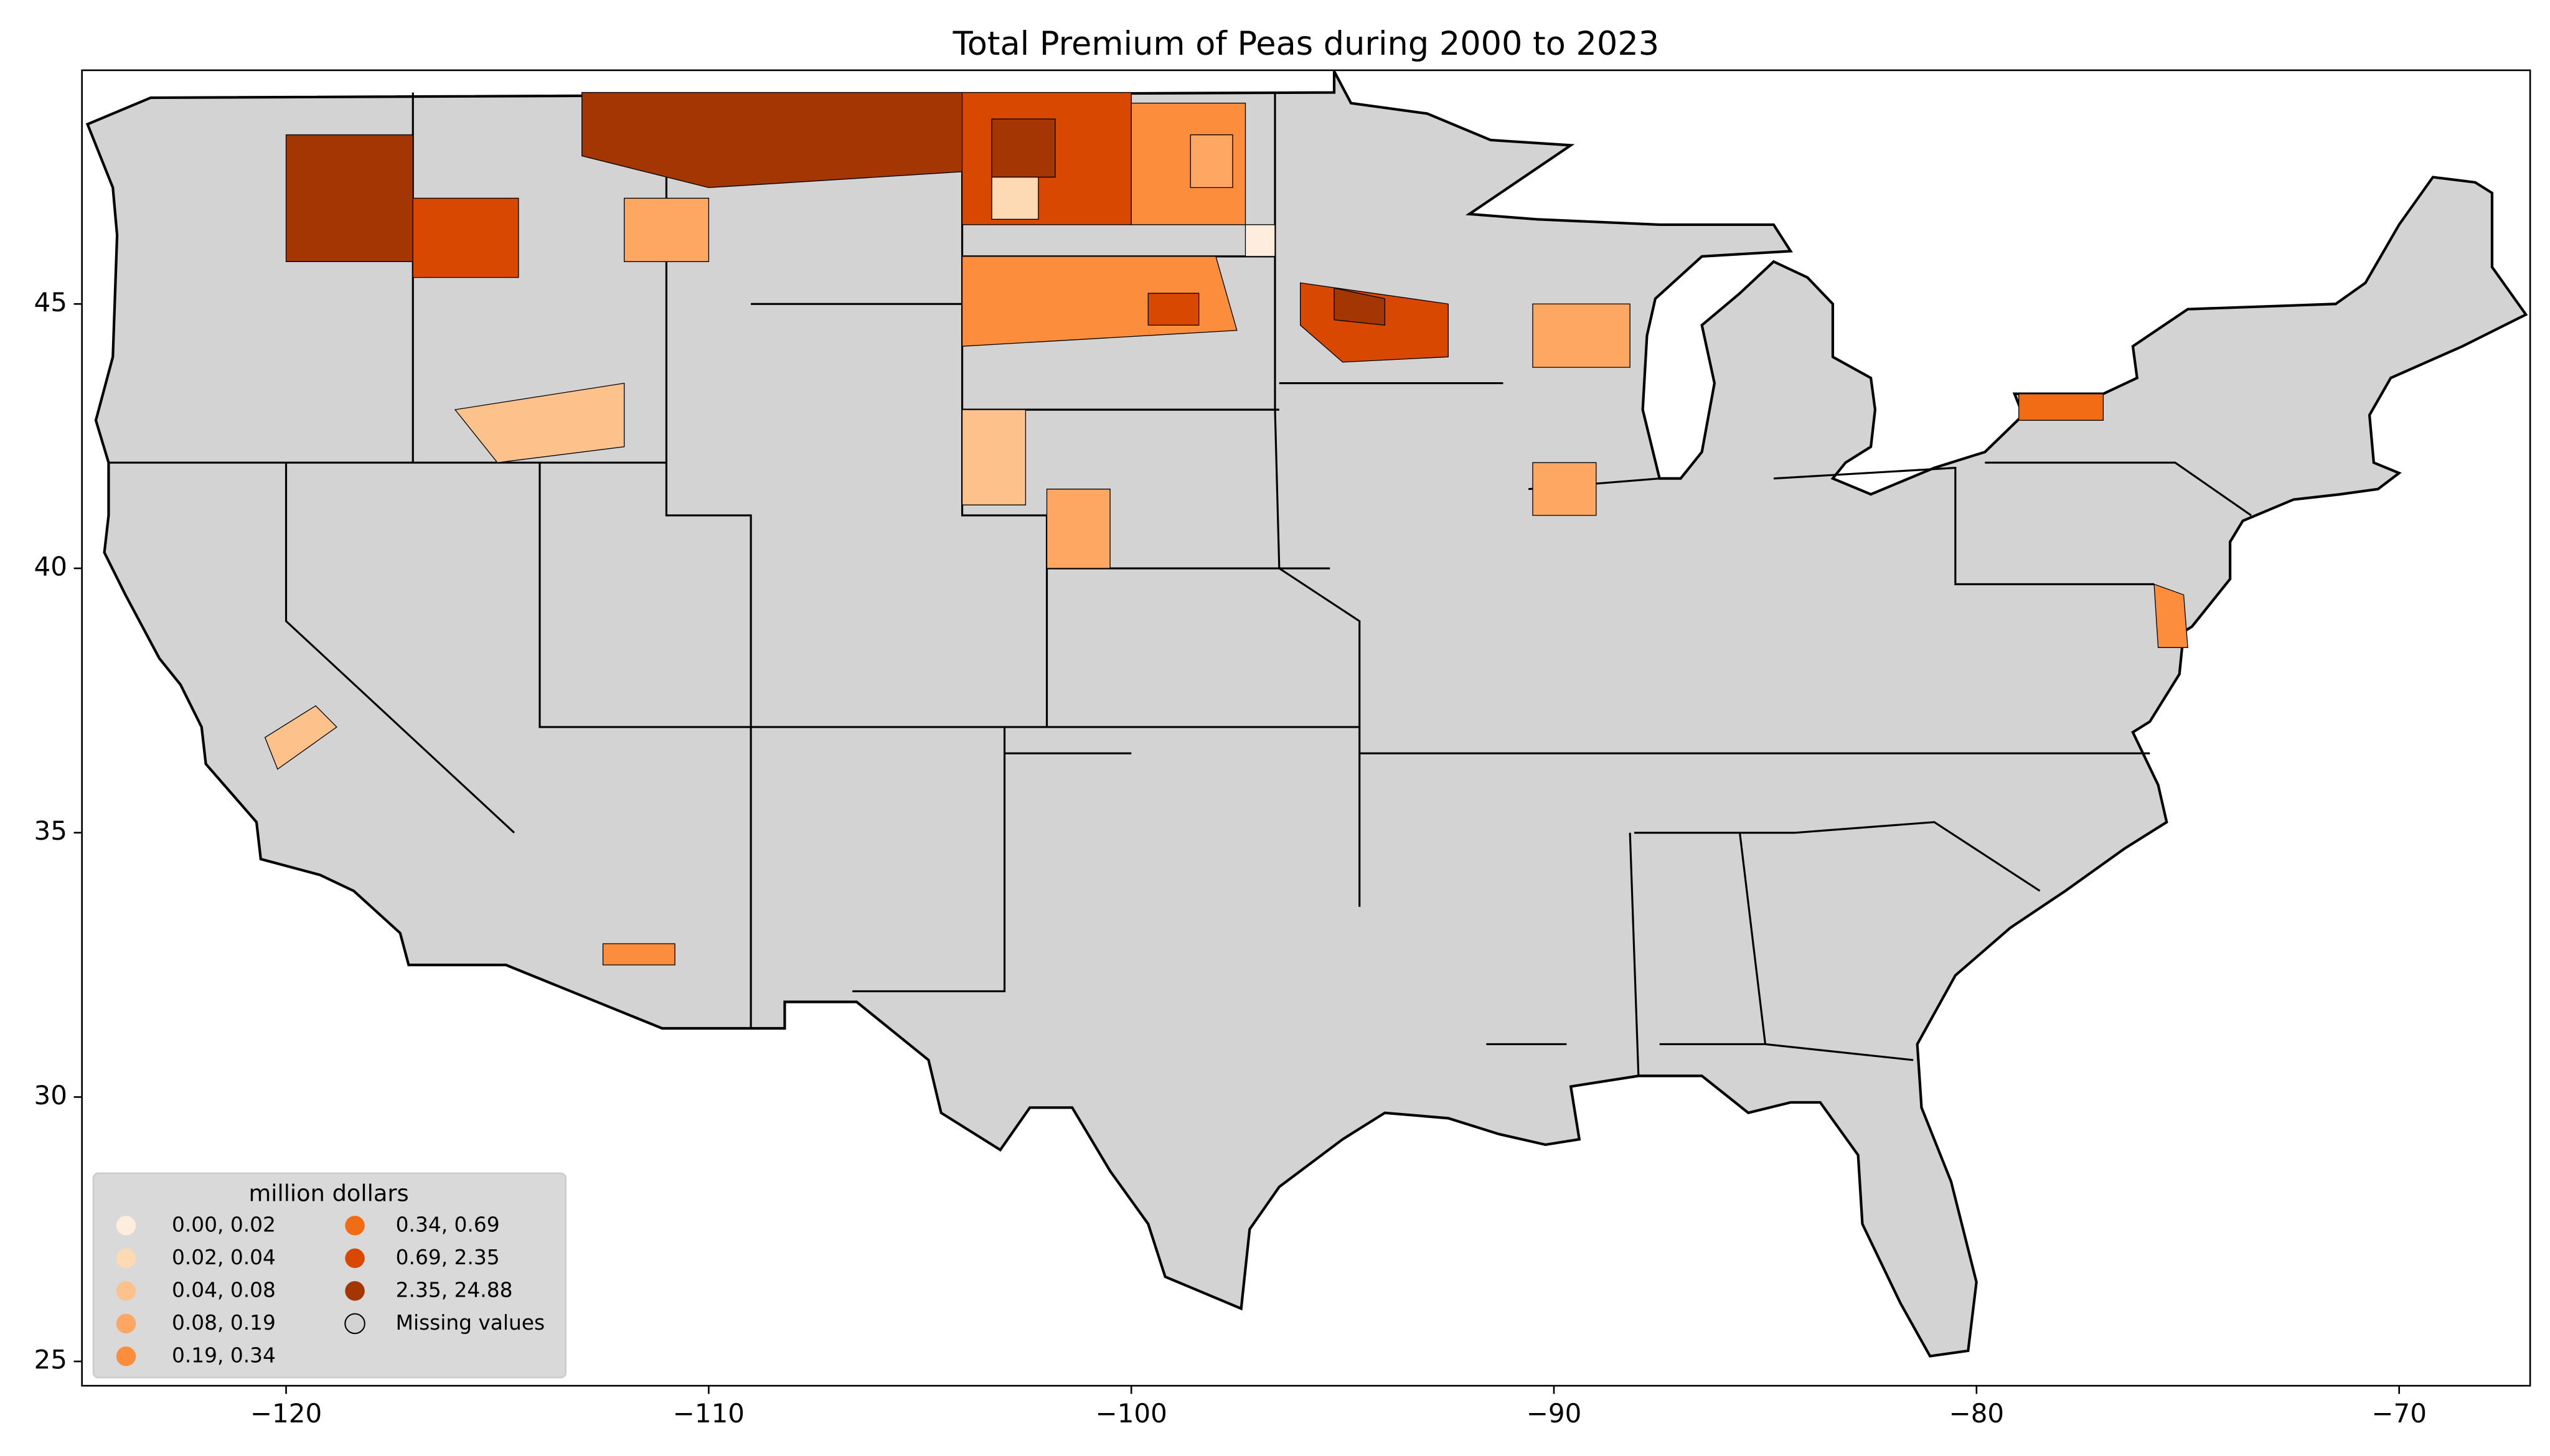 This screenshot has width=2550, height=1456. I want to click on x-tick-label: −100, so click(1131, 1413).